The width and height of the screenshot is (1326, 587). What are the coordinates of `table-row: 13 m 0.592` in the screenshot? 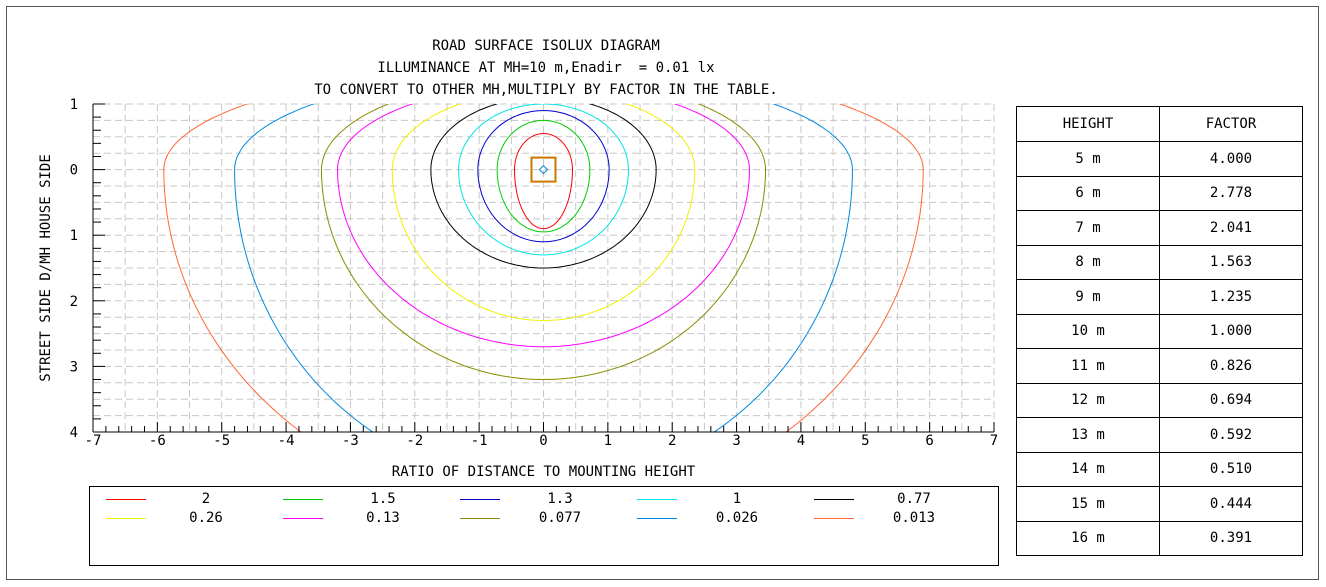 It's located at (1159, 435).